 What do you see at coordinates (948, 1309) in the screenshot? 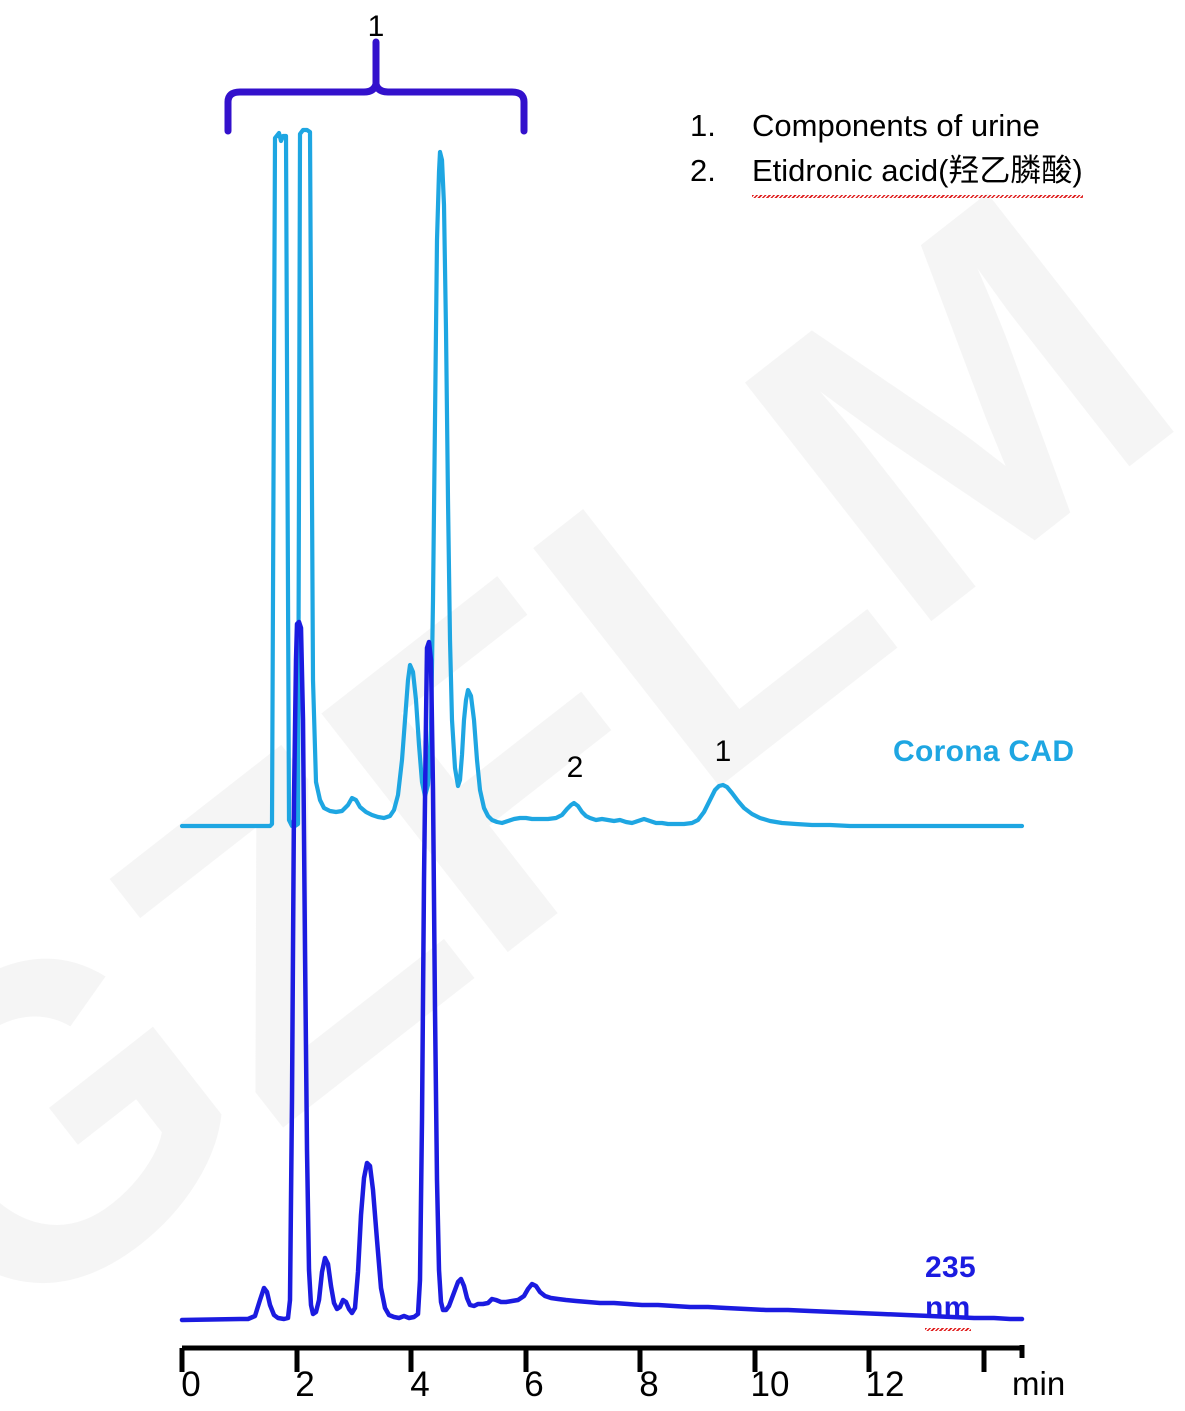
I see `uv-wavelength-unit: nm` at bounding box center [948, 1309].